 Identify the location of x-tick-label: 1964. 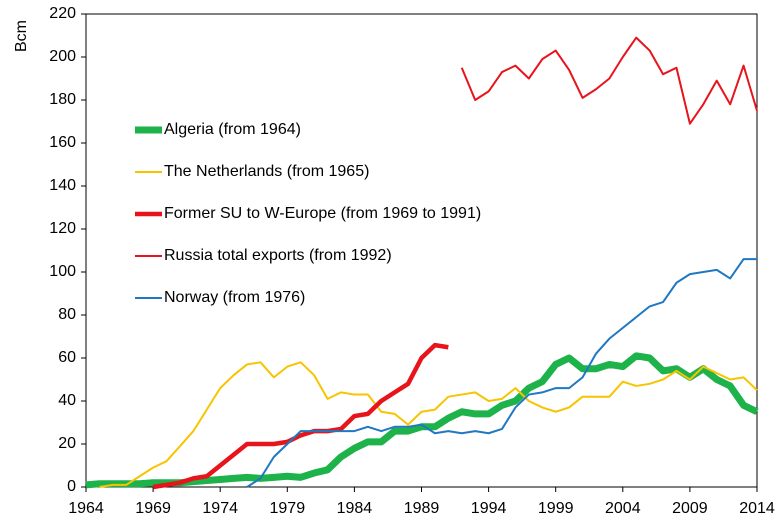
(86, 508).